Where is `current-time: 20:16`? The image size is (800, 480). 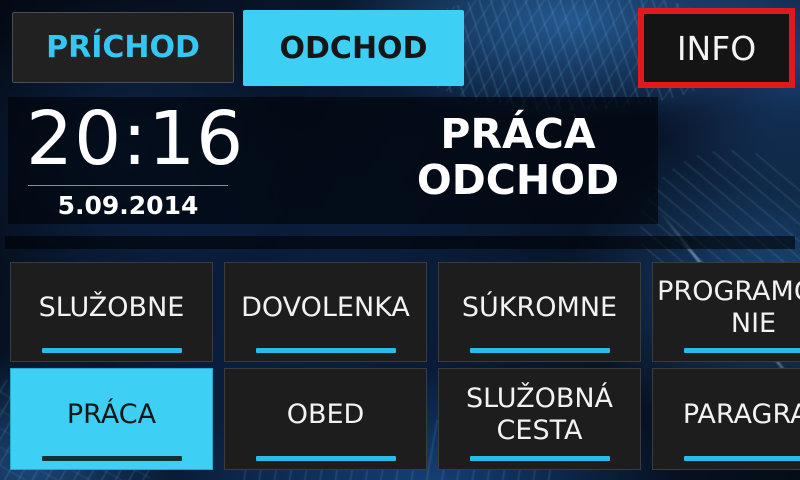 current-time: 20:16 is located at coordinates (135, 139).